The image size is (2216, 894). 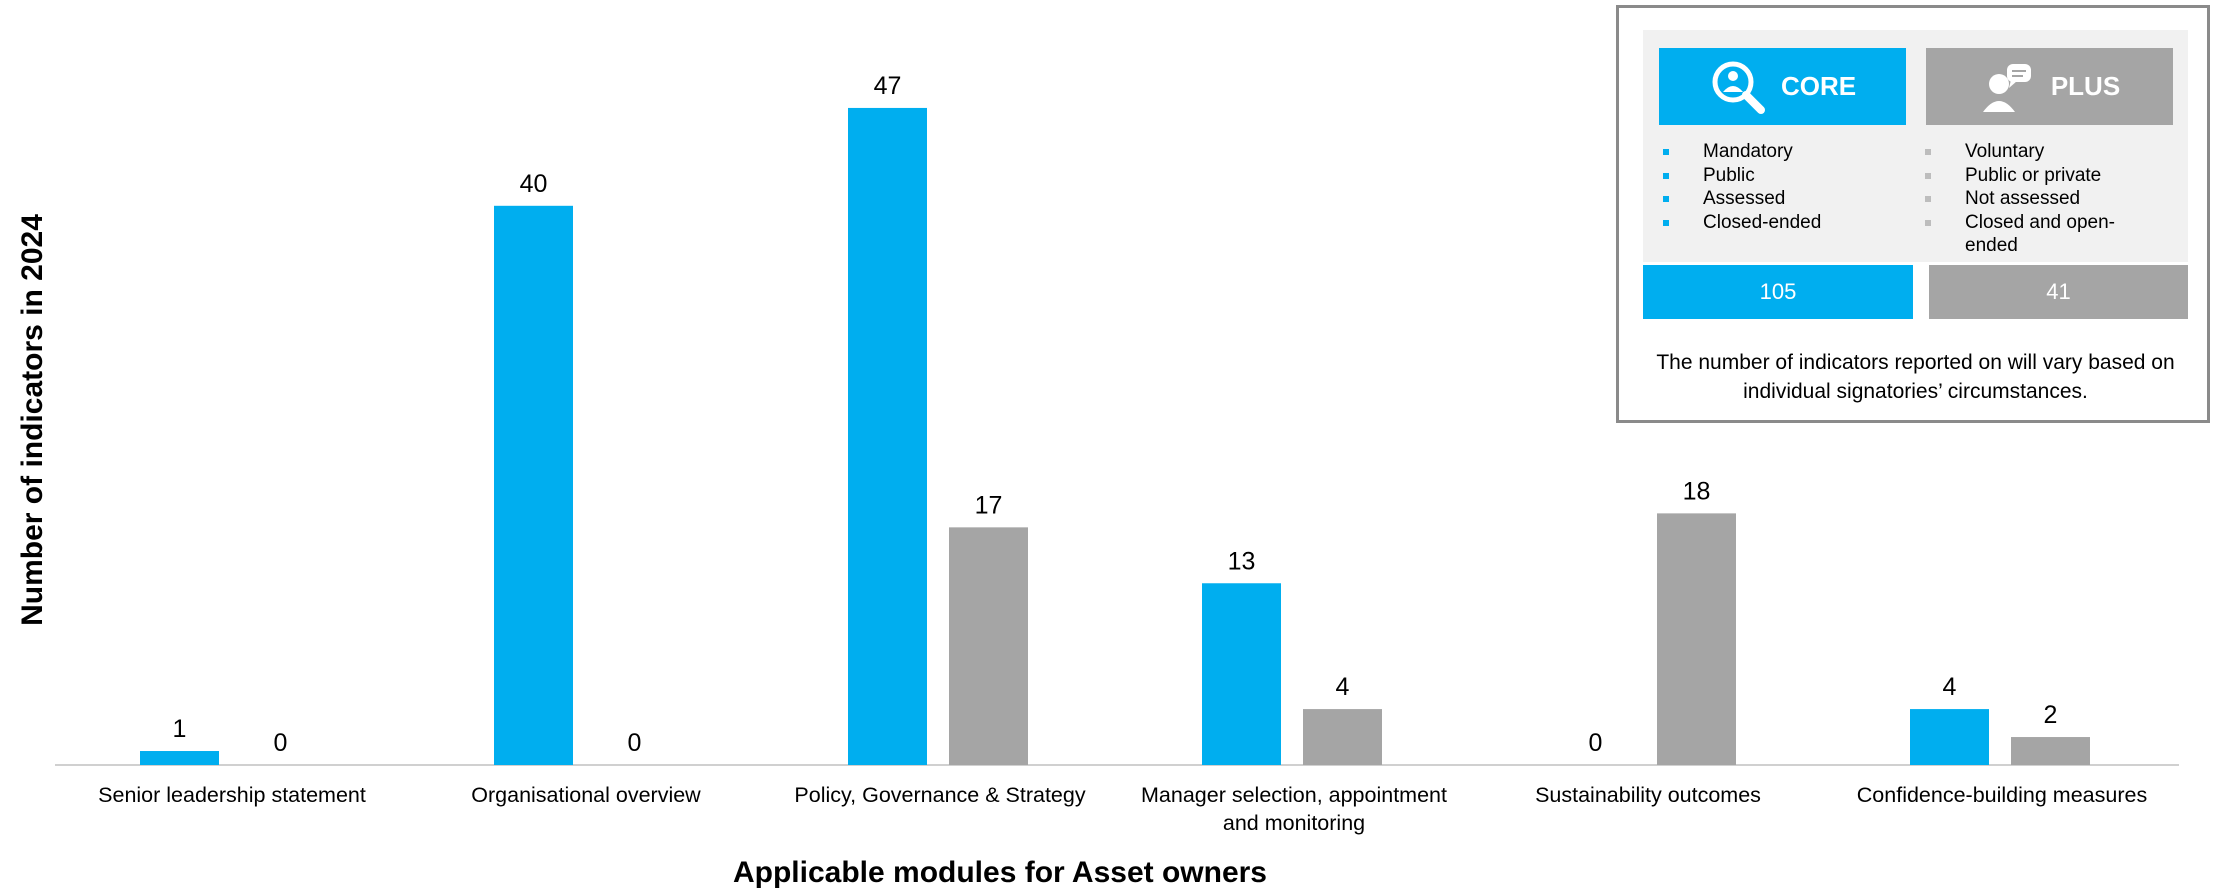 I want to click on core-count: 105, so click(x=1778, y=292).